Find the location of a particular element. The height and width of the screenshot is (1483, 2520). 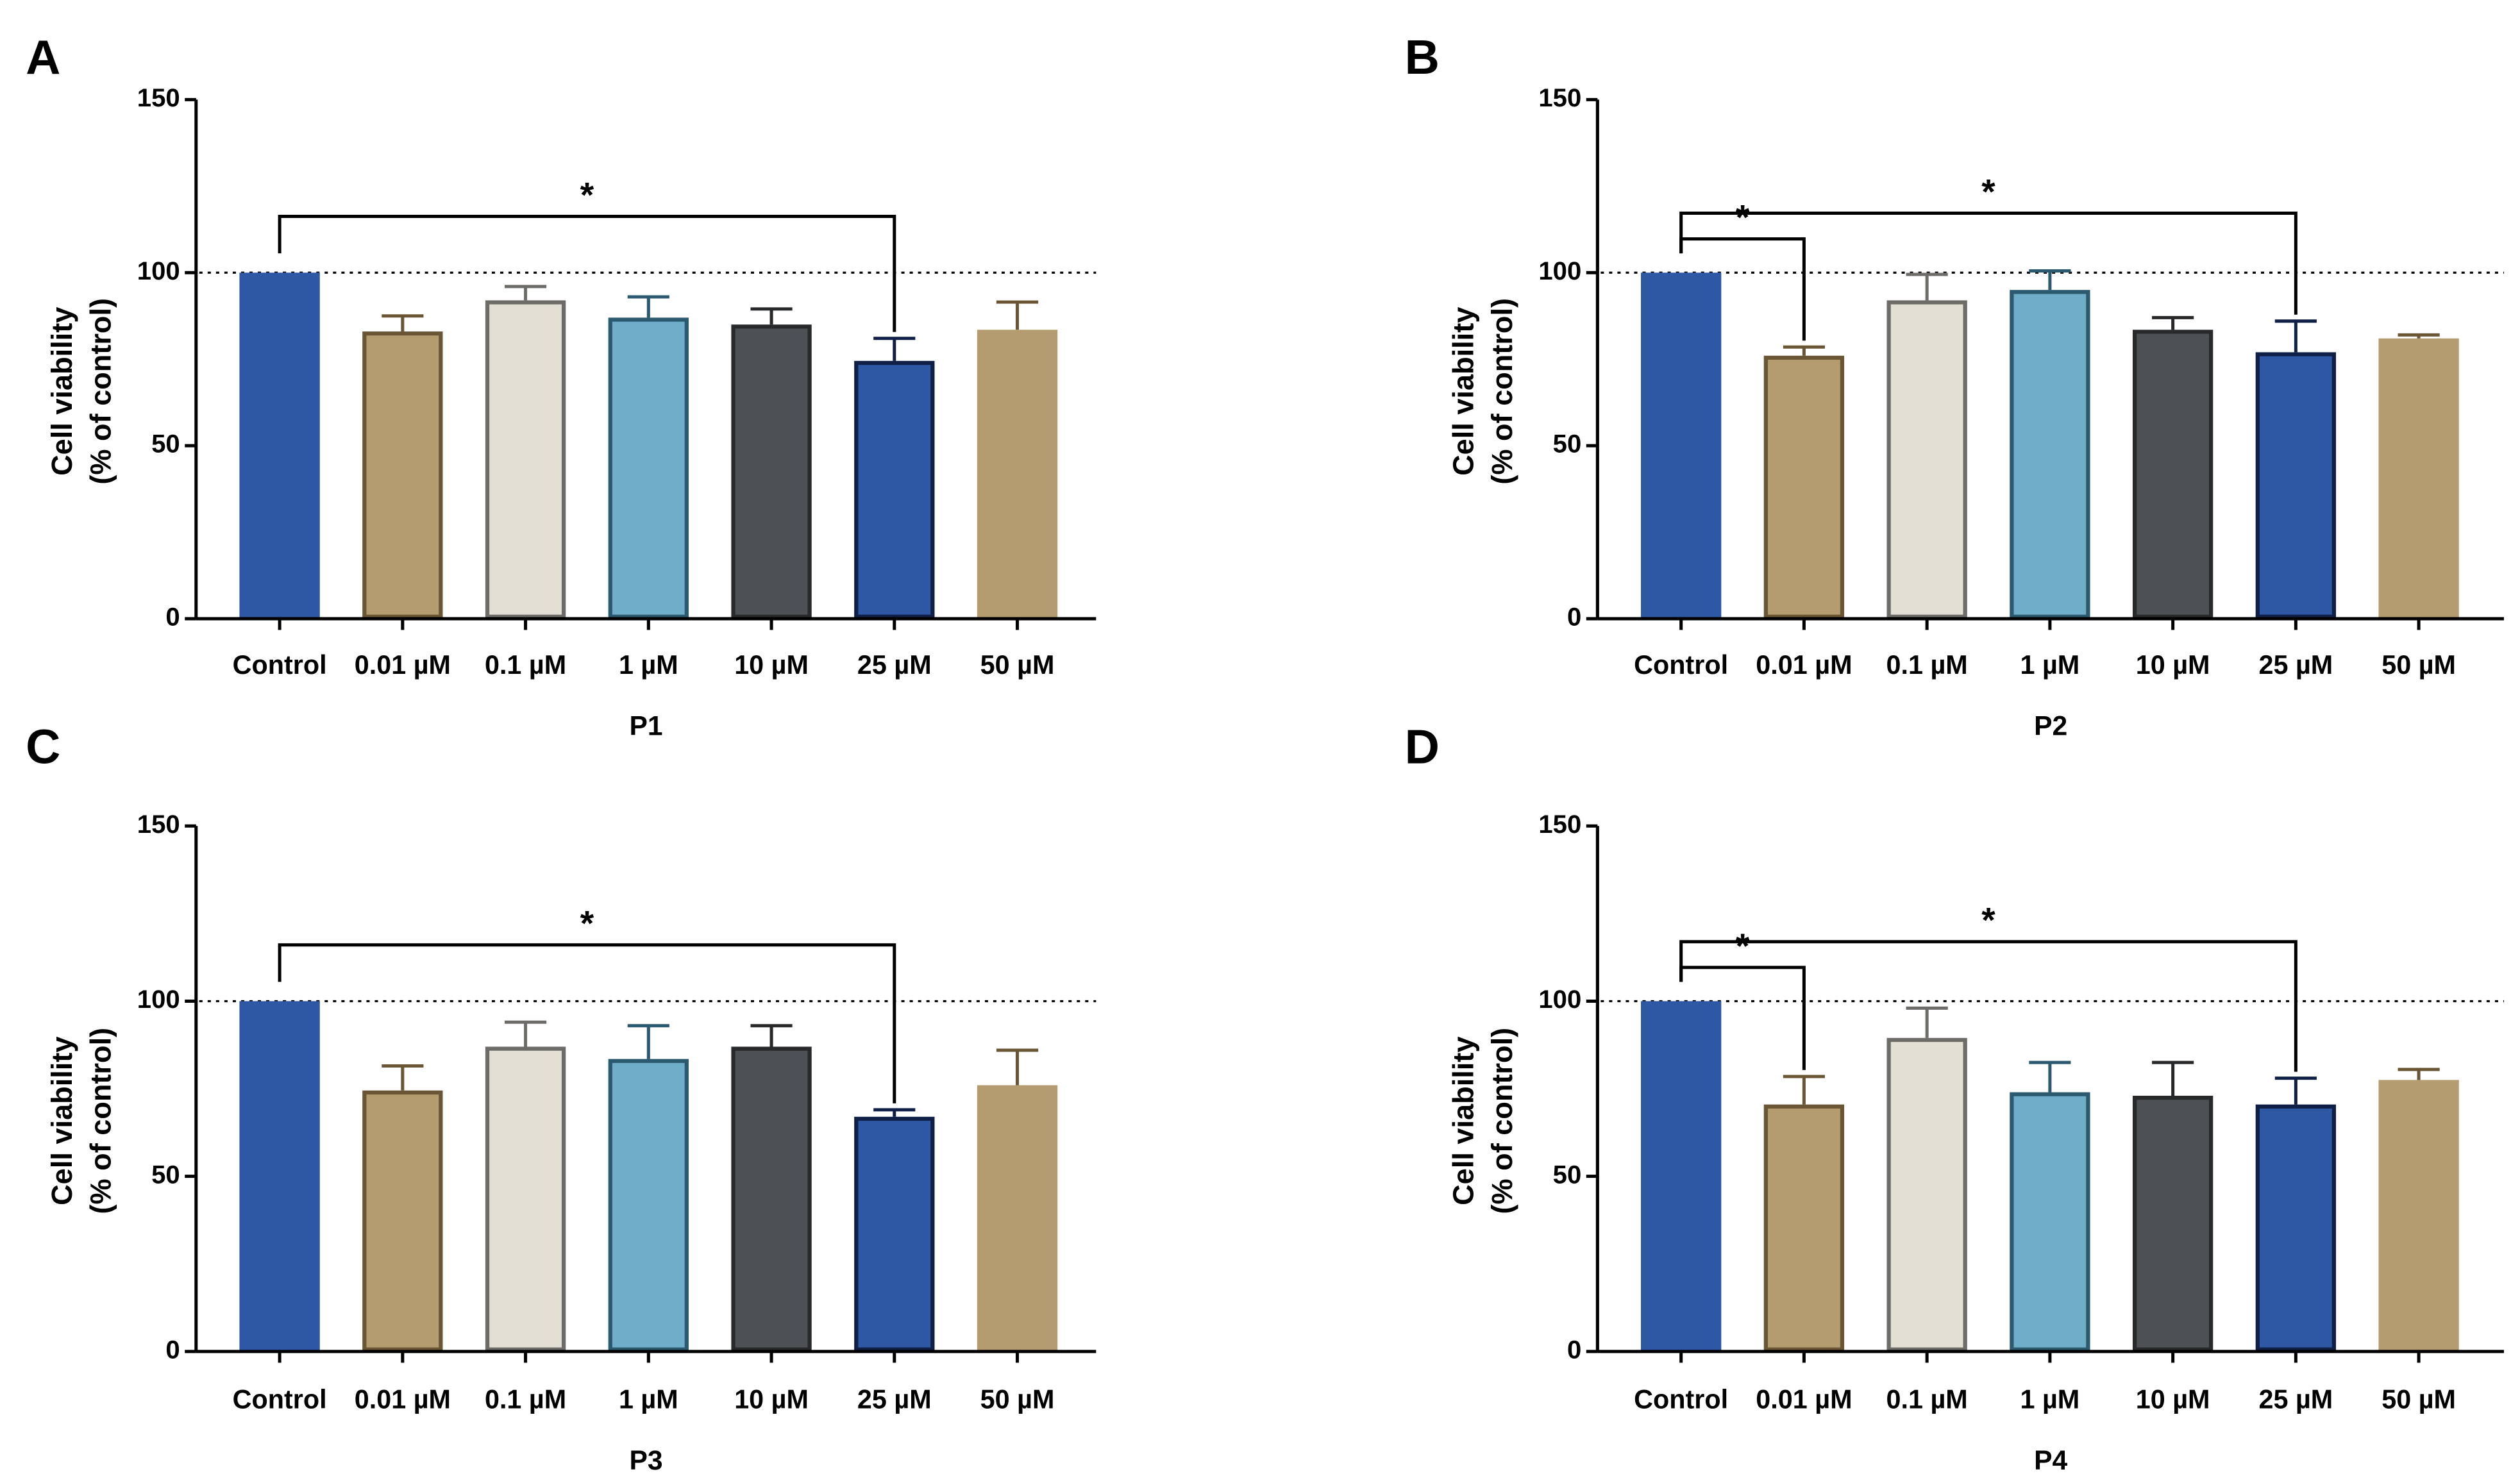

x-axis-label: P4 is located at coordinates (2050, 1460).